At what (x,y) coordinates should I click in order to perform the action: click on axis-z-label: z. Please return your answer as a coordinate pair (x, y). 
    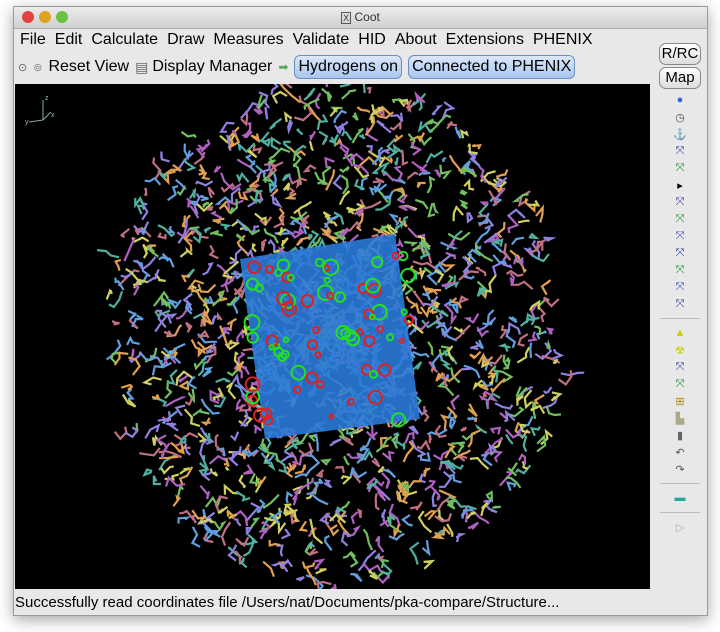
    Looking at the image, I should click on (47, 98).